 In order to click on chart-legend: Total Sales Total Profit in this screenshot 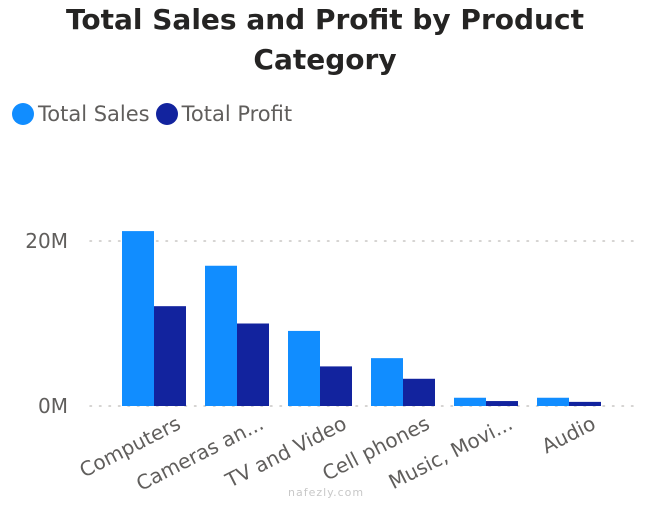, I will do `click(155, 114)`.